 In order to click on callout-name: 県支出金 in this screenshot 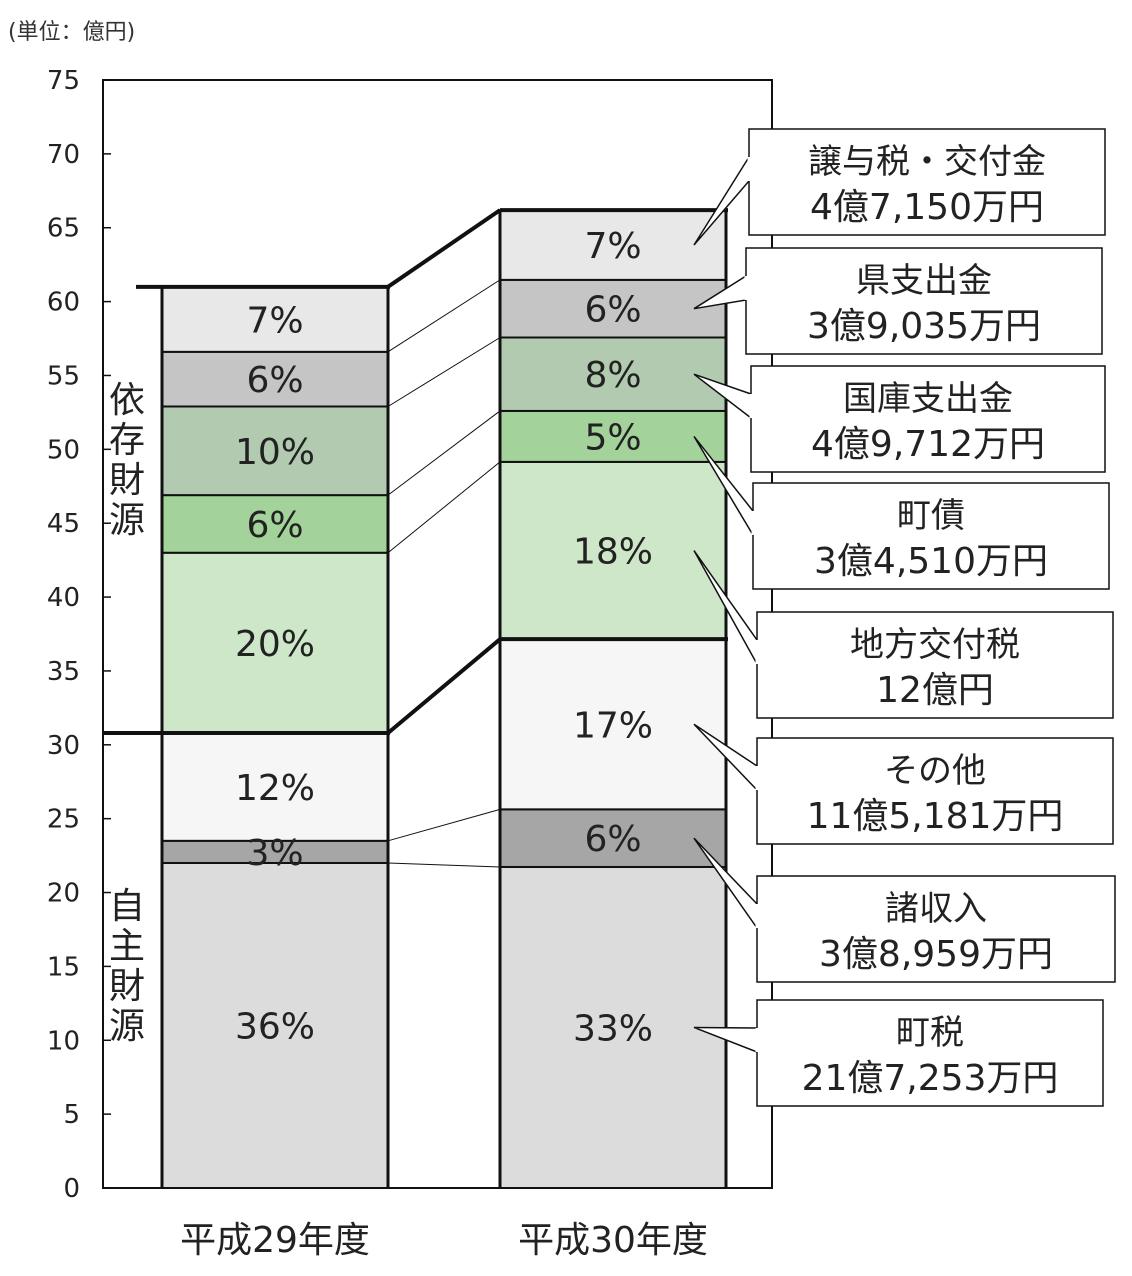, I will do `click(924, 281)`.